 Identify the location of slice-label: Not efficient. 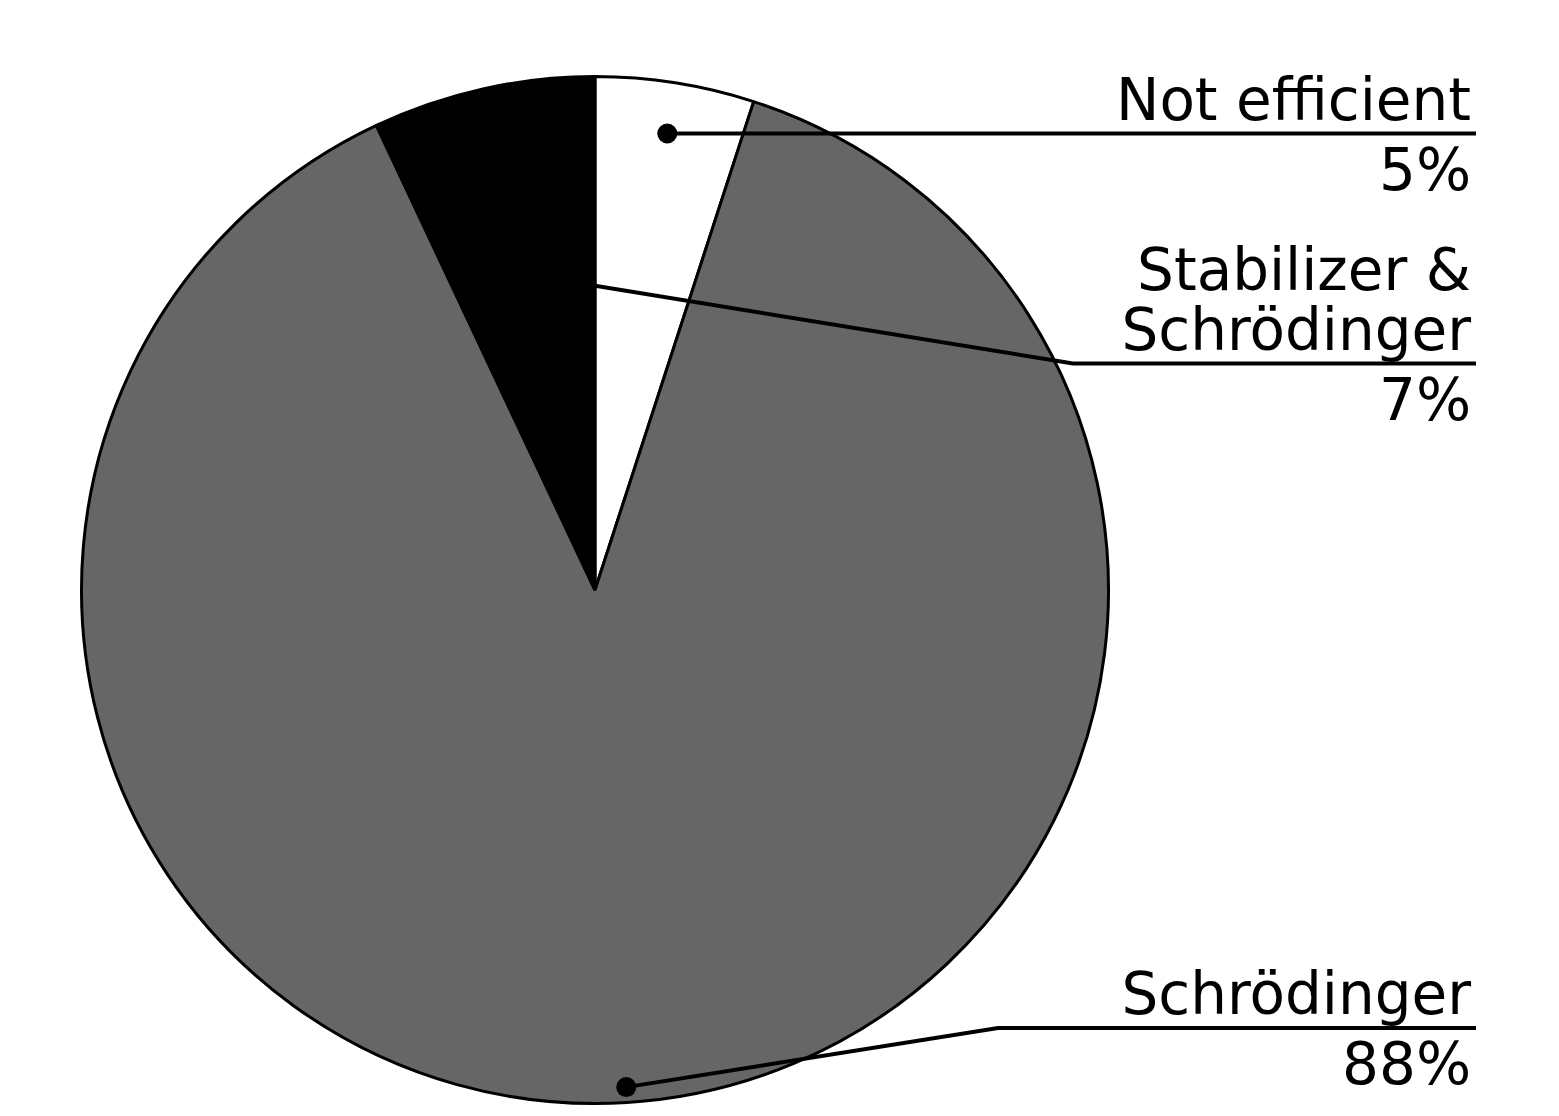
(1293, 99).